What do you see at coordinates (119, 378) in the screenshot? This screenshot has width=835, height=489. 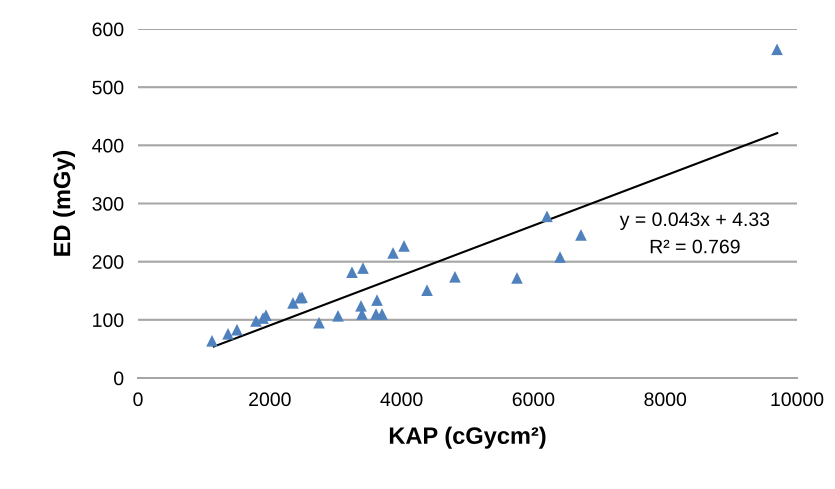 I see `y-tick-label: 0` at bounding box center [119, 378].